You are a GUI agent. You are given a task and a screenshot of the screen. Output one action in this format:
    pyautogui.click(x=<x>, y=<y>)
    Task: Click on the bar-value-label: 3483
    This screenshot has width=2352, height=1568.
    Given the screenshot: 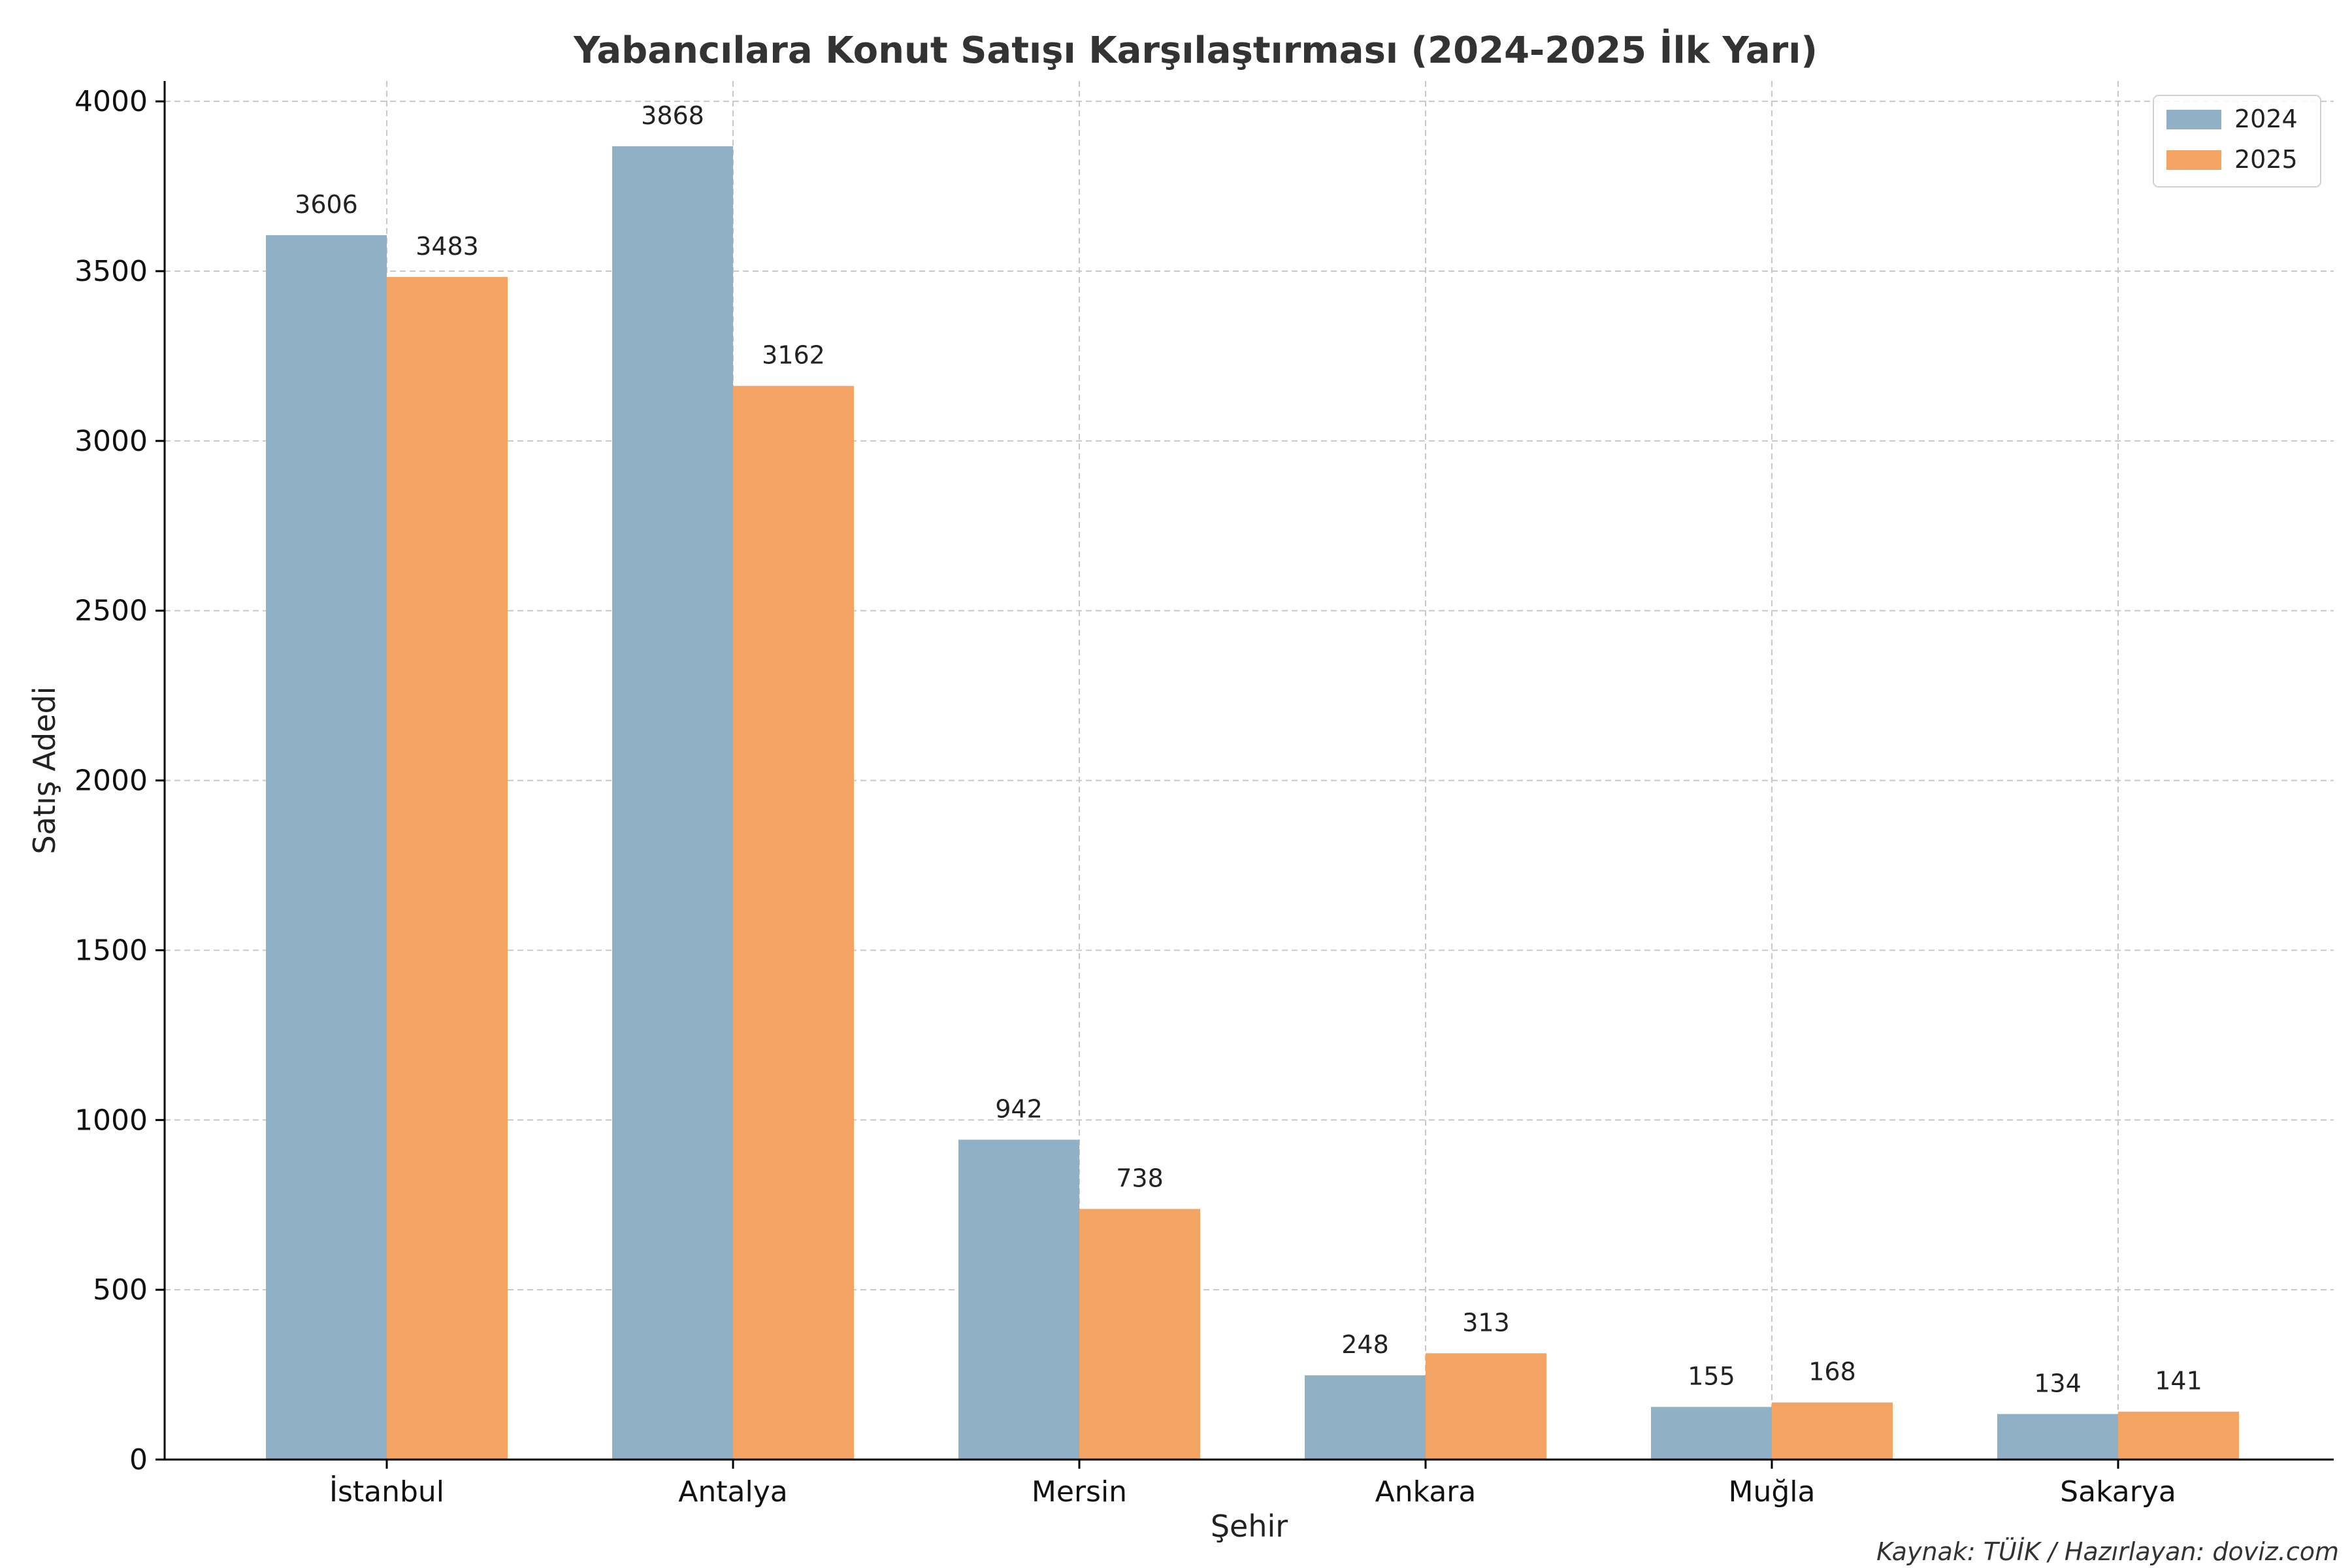 What is the action you would take?
    pyautogui.click(x=447, y=246)
    